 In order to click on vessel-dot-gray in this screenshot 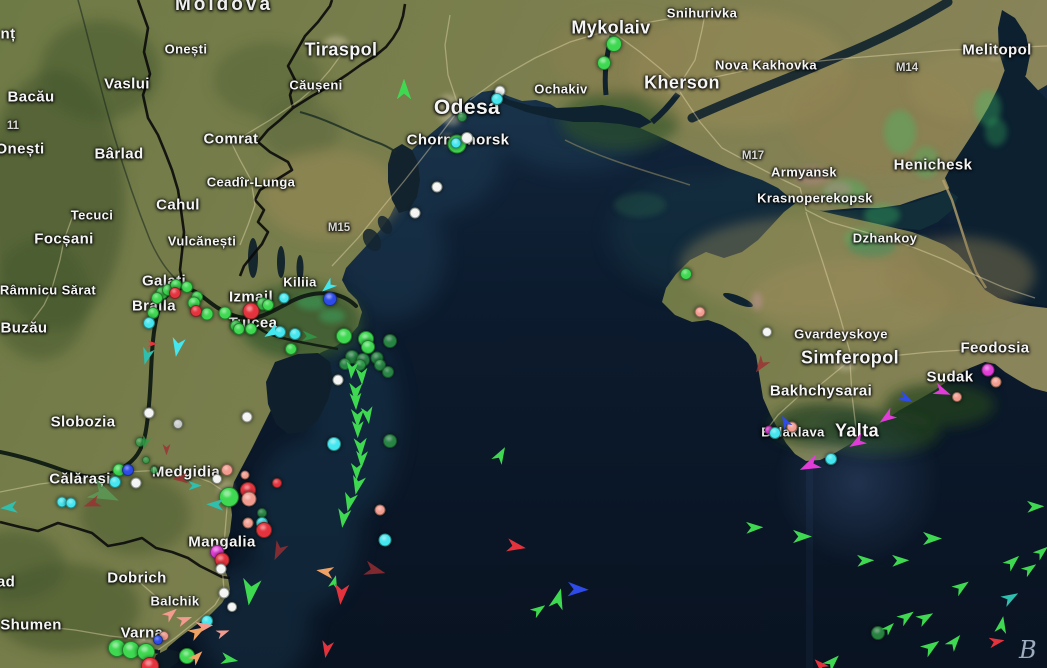, I will do `click(178, 424)`.